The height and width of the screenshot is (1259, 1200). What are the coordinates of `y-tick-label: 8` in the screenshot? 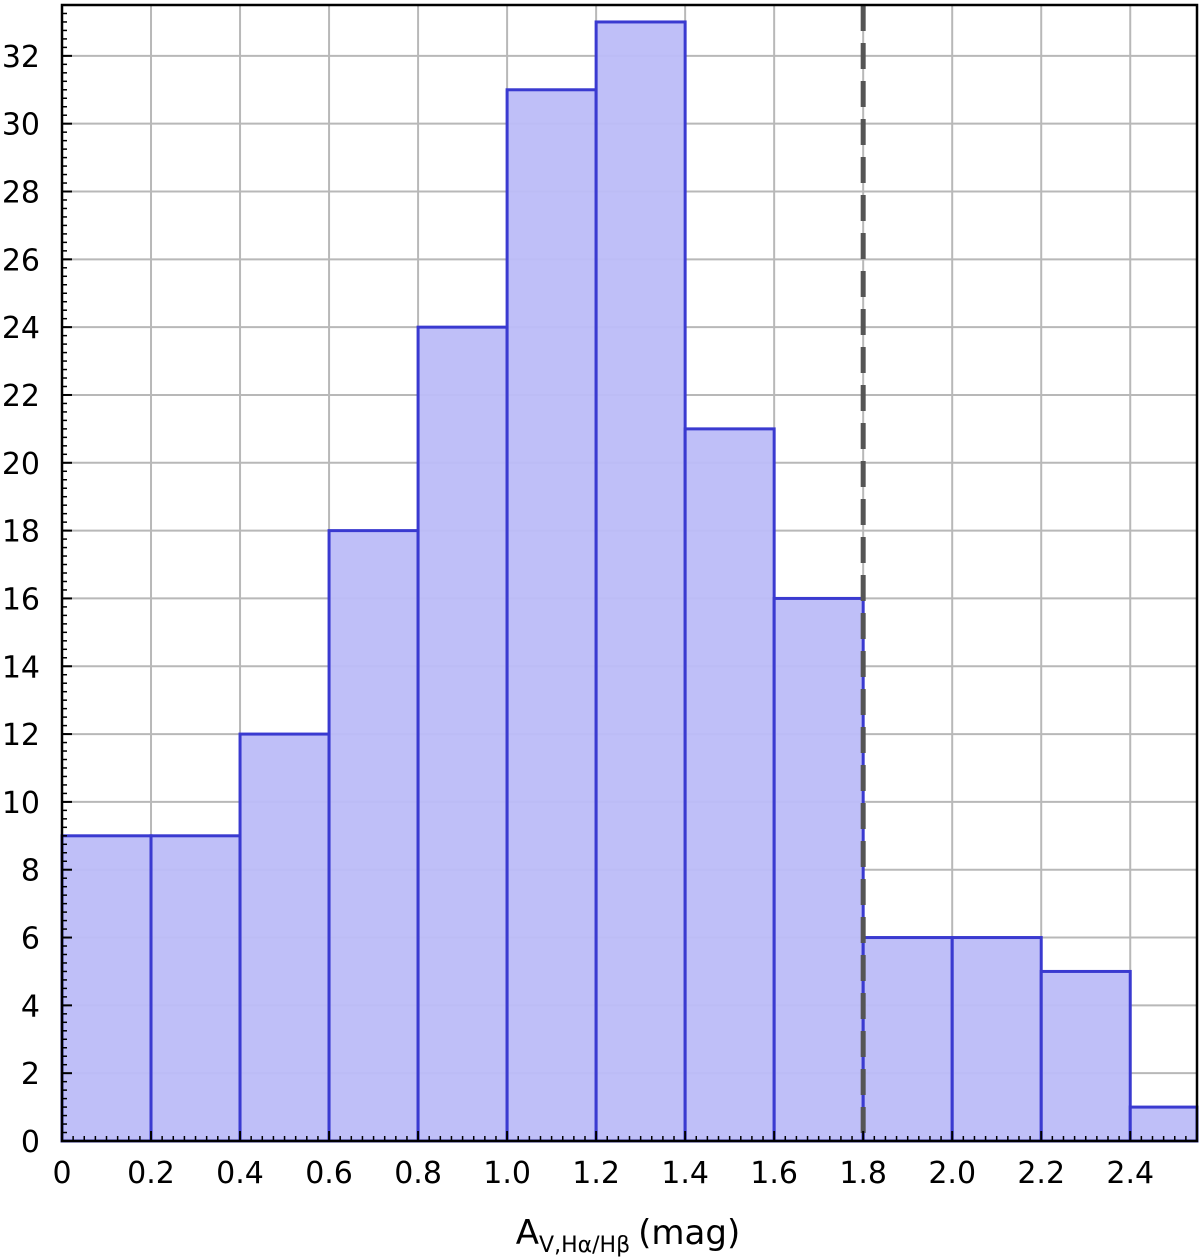 It's located at (30, 871).